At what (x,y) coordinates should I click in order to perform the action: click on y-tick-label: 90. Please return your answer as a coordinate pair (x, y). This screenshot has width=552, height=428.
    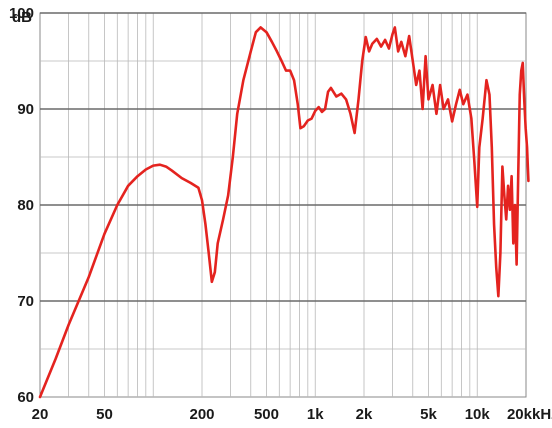
    Looking at the image, I should click on (25, 109).